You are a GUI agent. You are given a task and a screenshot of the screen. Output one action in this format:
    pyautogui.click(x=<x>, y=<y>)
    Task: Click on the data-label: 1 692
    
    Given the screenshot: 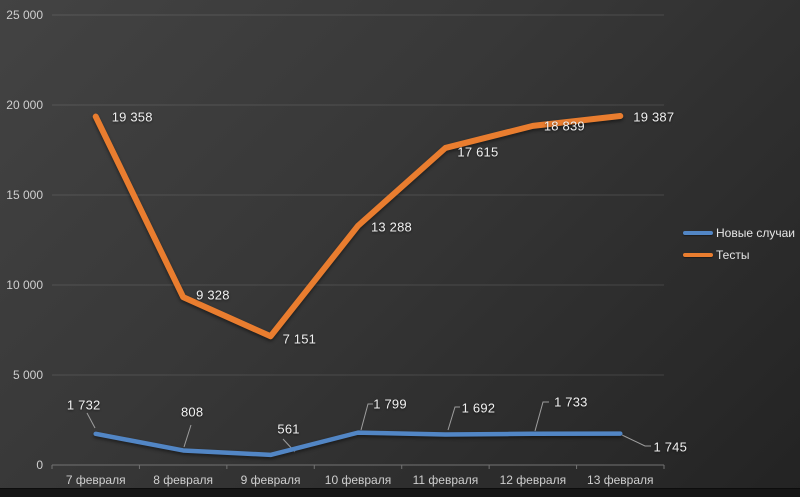 What is the action you would take?
    pyautogui.click(x=478, y=408)
    